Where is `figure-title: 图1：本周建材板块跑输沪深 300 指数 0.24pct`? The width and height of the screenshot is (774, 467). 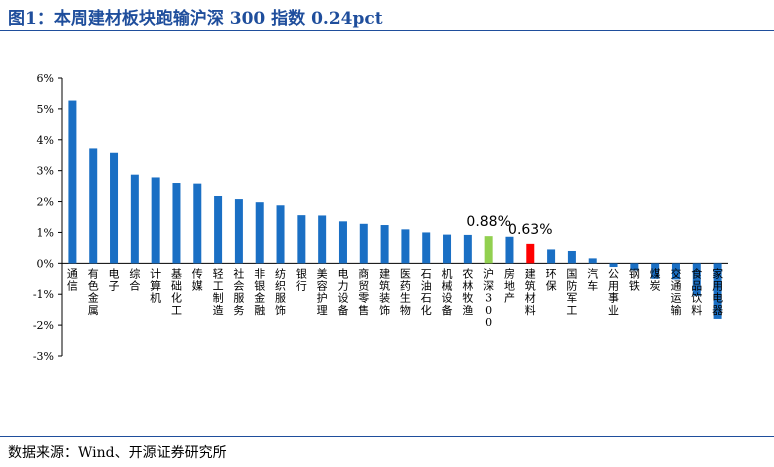 figure-title: 图1：本周建材板块跑输沪深 300 指数 0.24pct is located at coordinates (195, 19).